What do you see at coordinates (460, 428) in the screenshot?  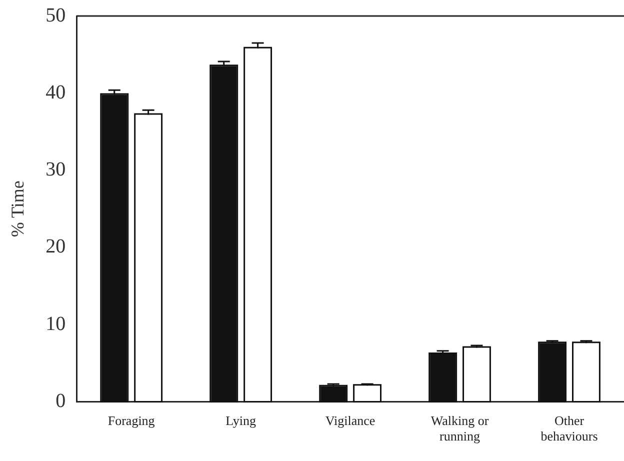 I see `x-tick-label: Walking or running` at bounding box center [460, 428].